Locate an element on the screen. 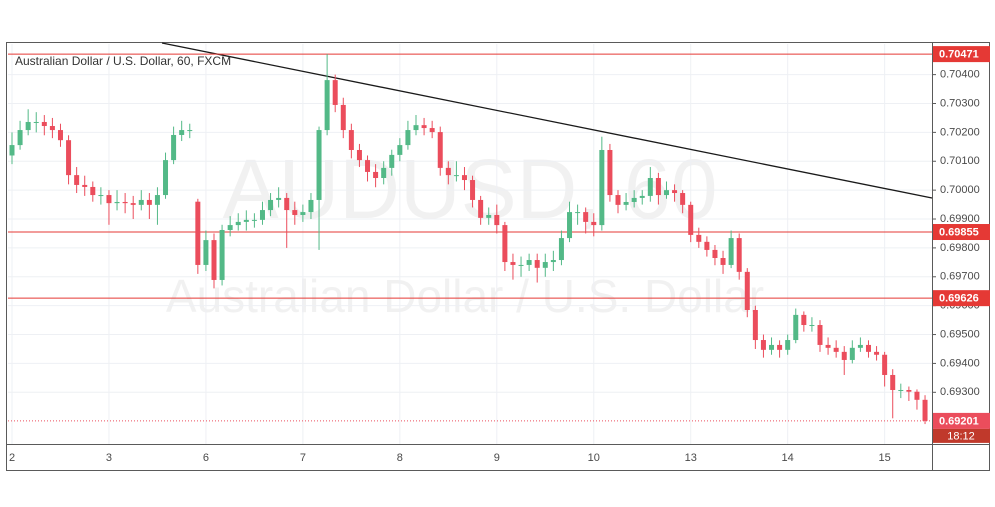 This screenshot has height=507, width=995. last-price-bg is located at coordinates (961, 420).